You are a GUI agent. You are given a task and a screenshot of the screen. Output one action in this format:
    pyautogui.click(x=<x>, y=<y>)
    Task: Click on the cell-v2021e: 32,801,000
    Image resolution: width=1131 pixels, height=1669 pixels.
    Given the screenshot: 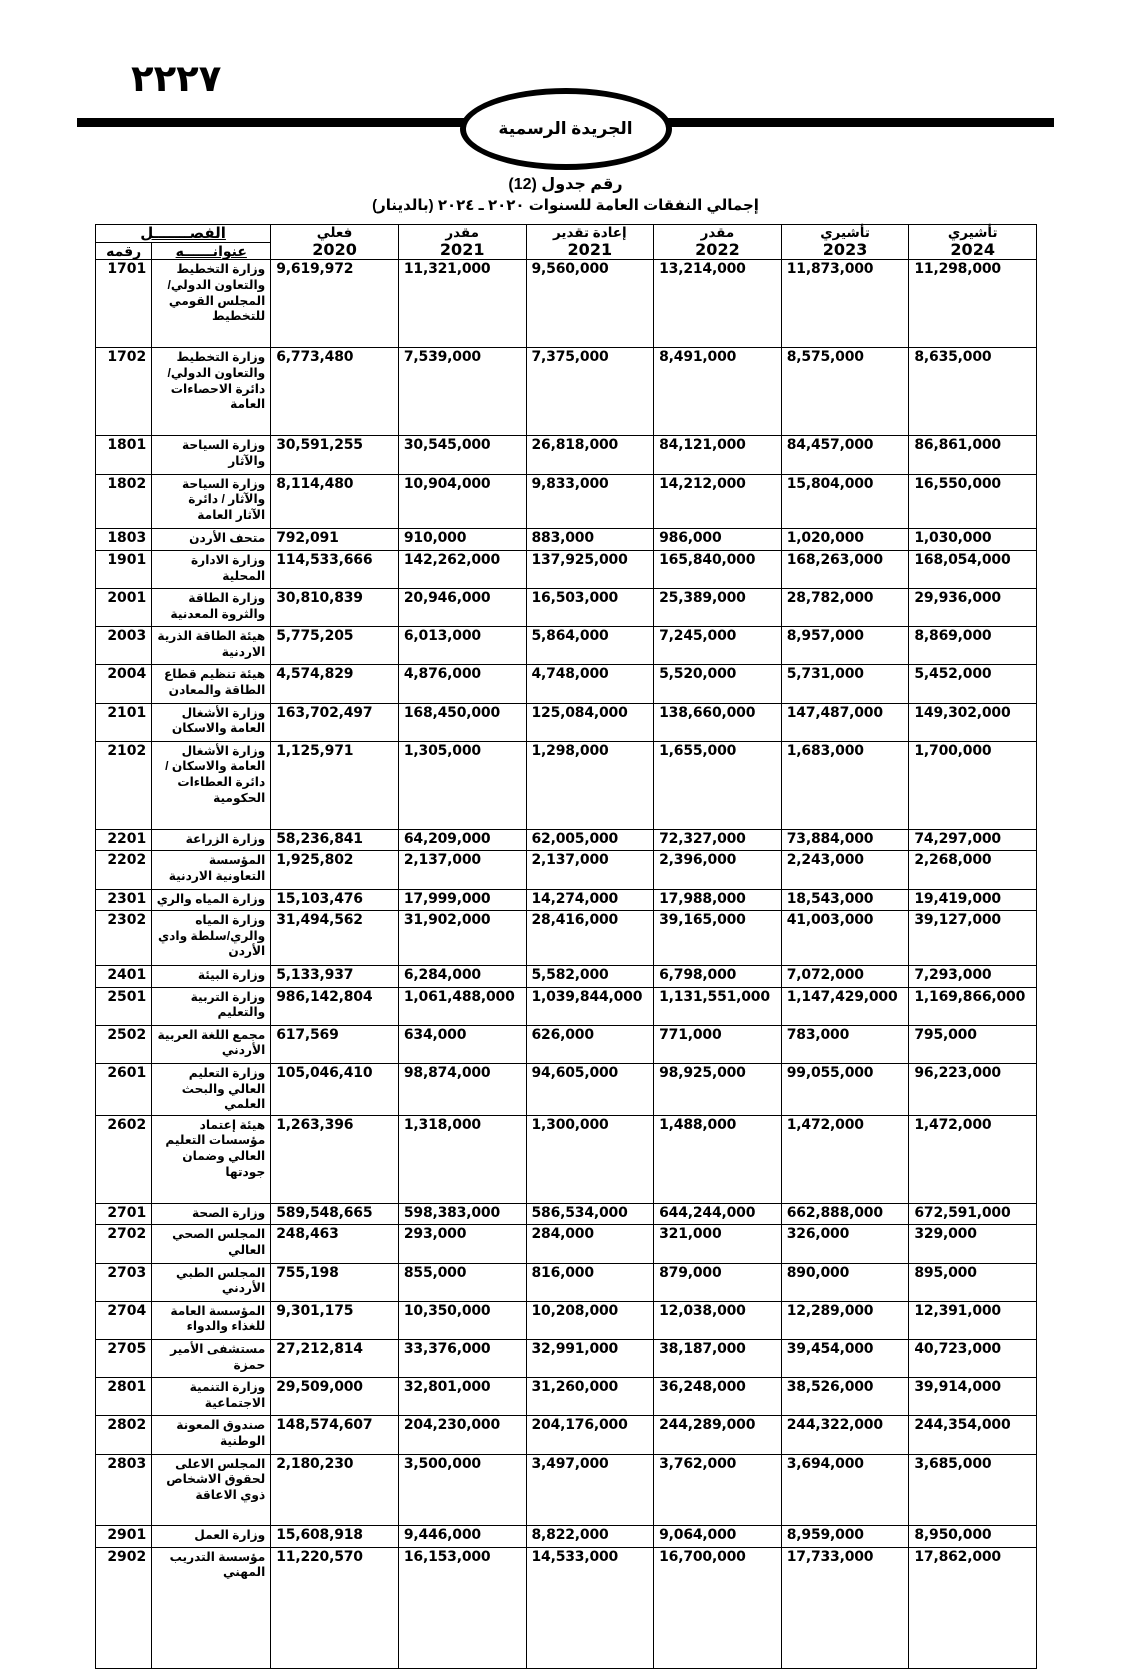 What is the action you would take?
    pyautogui.click(x=462, y=1397)
    